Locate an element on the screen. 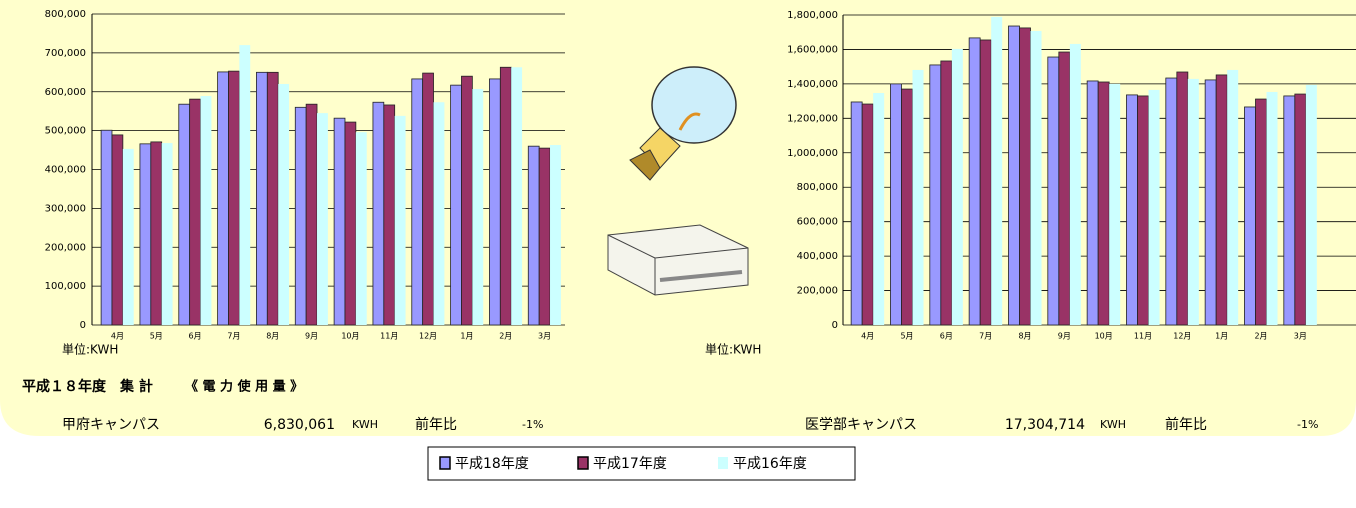 The width and height of the screenshot is (1356, 508). bulb-icon is located at coordinates (683, 123).